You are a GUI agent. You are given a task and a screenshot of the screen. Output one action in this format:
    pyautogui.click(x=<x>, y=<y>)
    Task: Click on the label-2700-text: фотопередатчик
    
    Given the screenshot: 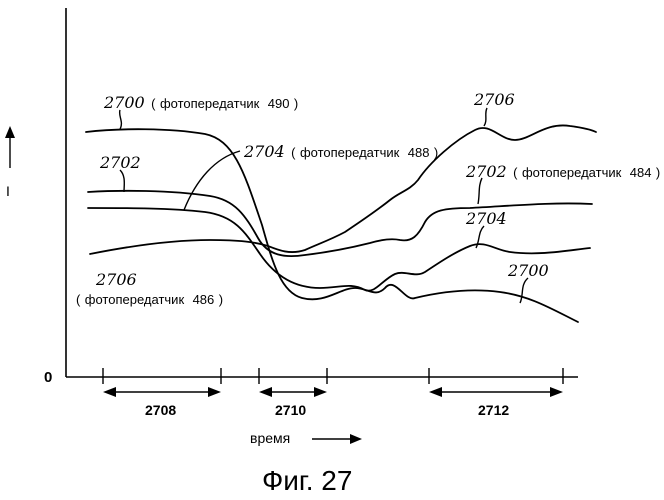 What is the action you would take?
    pyautogui.click(x=210, y=103)
    